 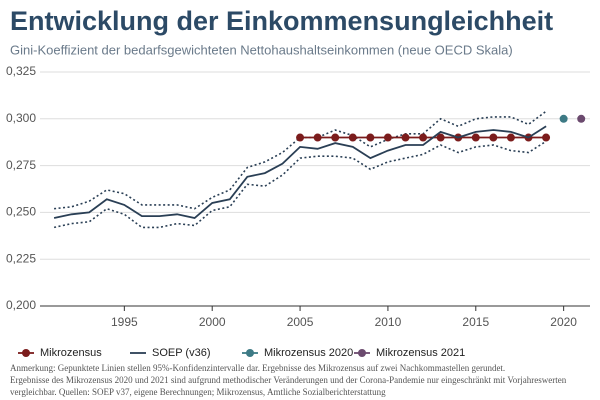 I want to click on y-tick-label: 0,225, so click(x=21, y=258).